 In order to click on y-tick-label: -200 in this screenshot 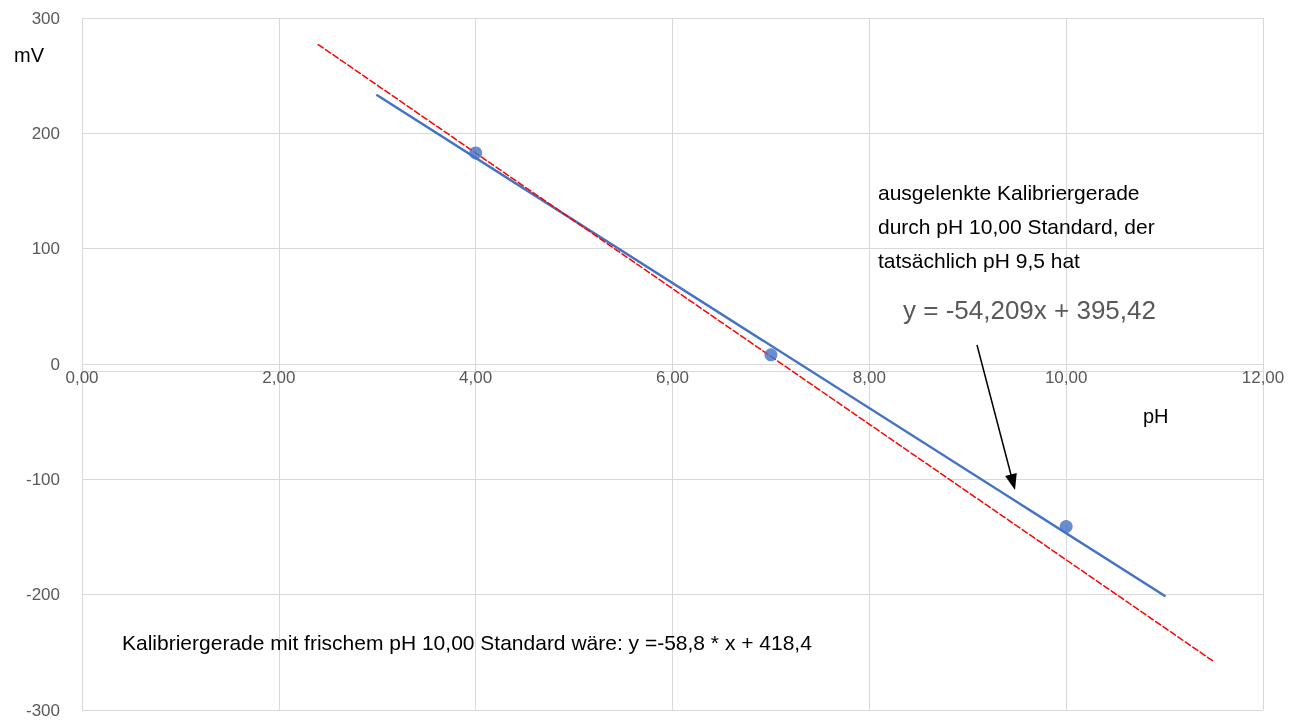, I will do `click(42, 595)`.